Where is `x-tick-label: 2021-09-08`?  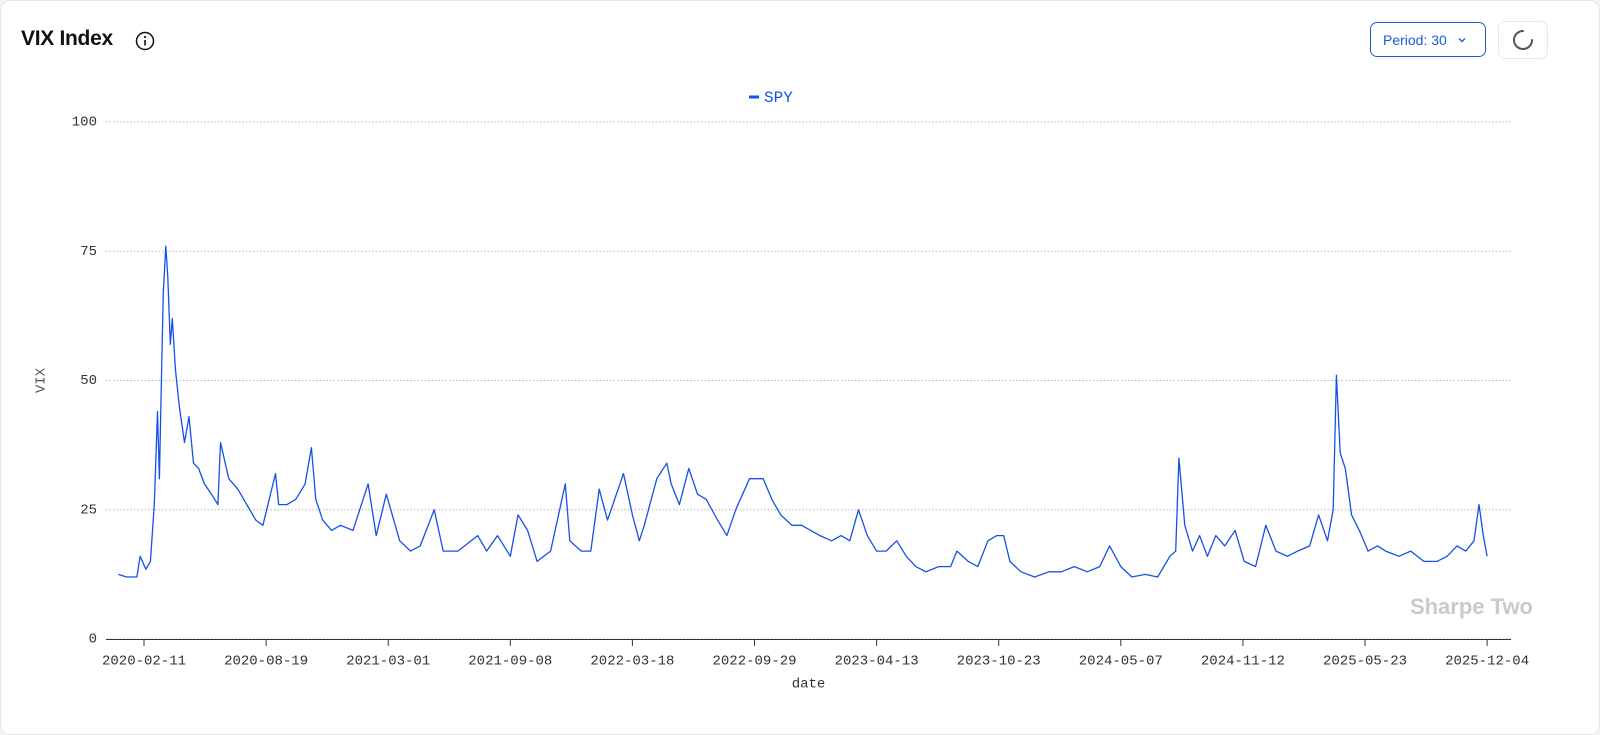
x-tick-label: 2021-09-08 is located at coordinates (510, 662).